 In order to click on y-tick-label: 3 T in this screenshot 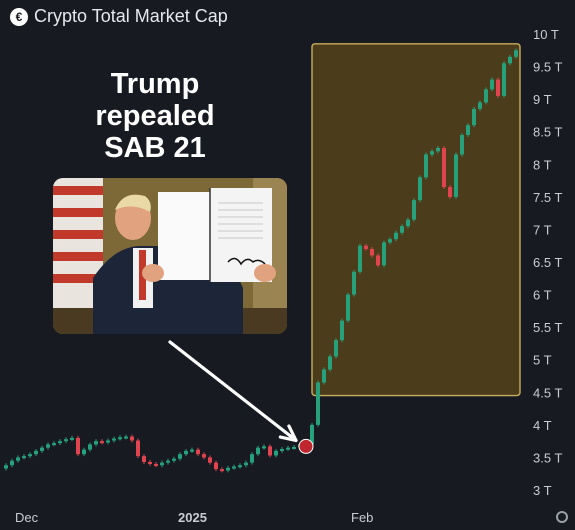, I will do `click(542, 490)`.